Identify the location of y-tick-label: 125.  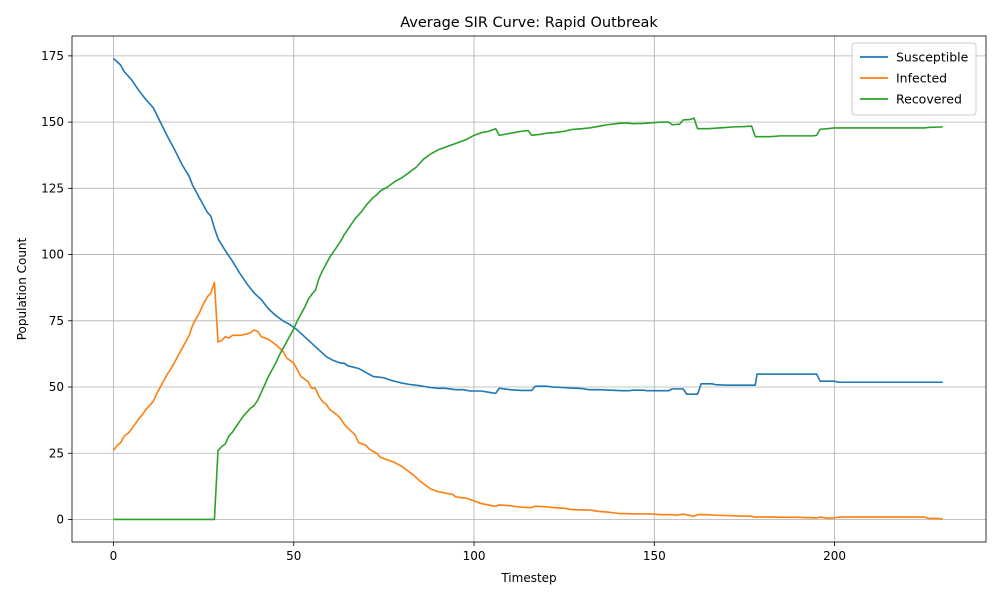
(52, 188).